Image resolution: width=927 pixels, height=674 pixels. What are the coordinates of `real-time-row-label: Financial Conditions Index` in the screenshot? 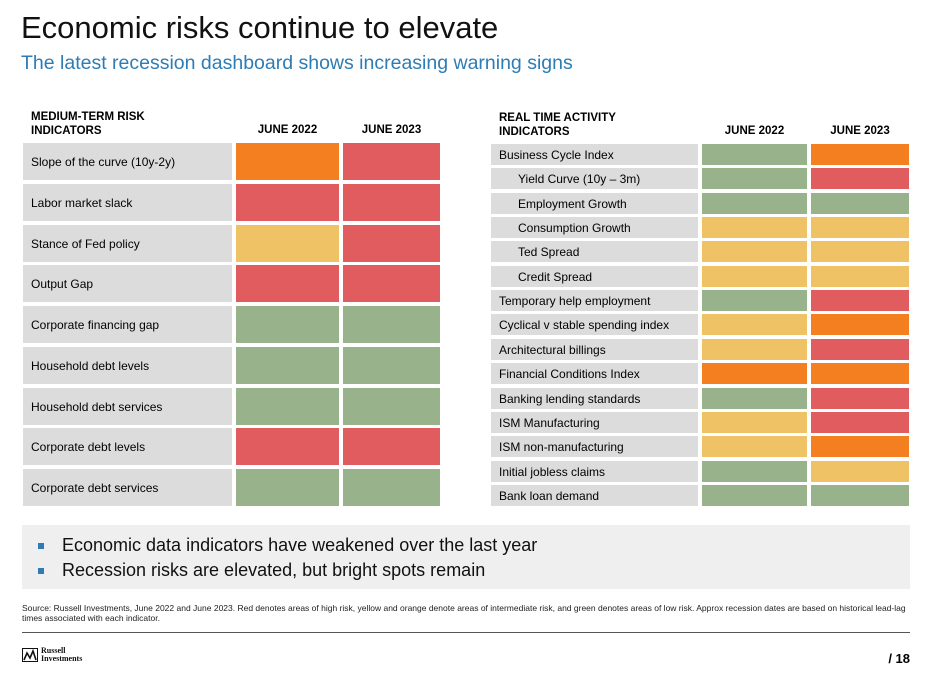 It's located at (594, 373).